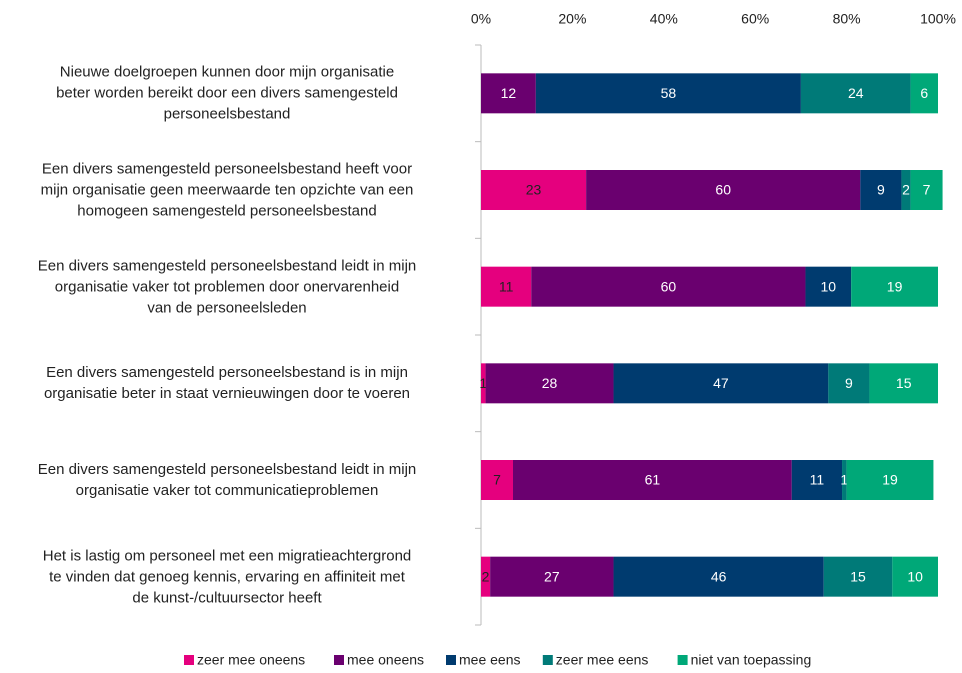 The image size is (962, 673). I want to click on data-label: 58, so click(669, 93).